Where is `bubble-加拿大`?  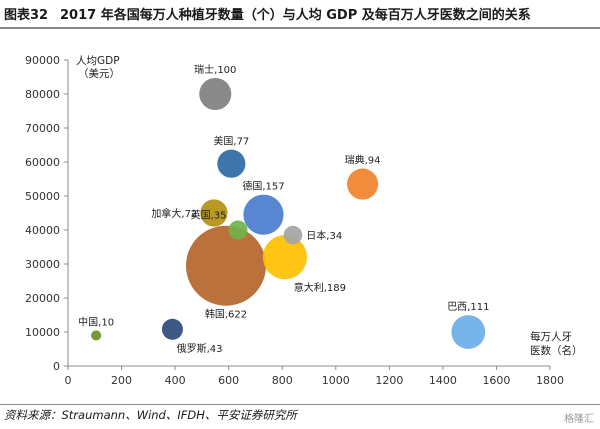
bubble-加拿大 is located at coordinates (214, 213).